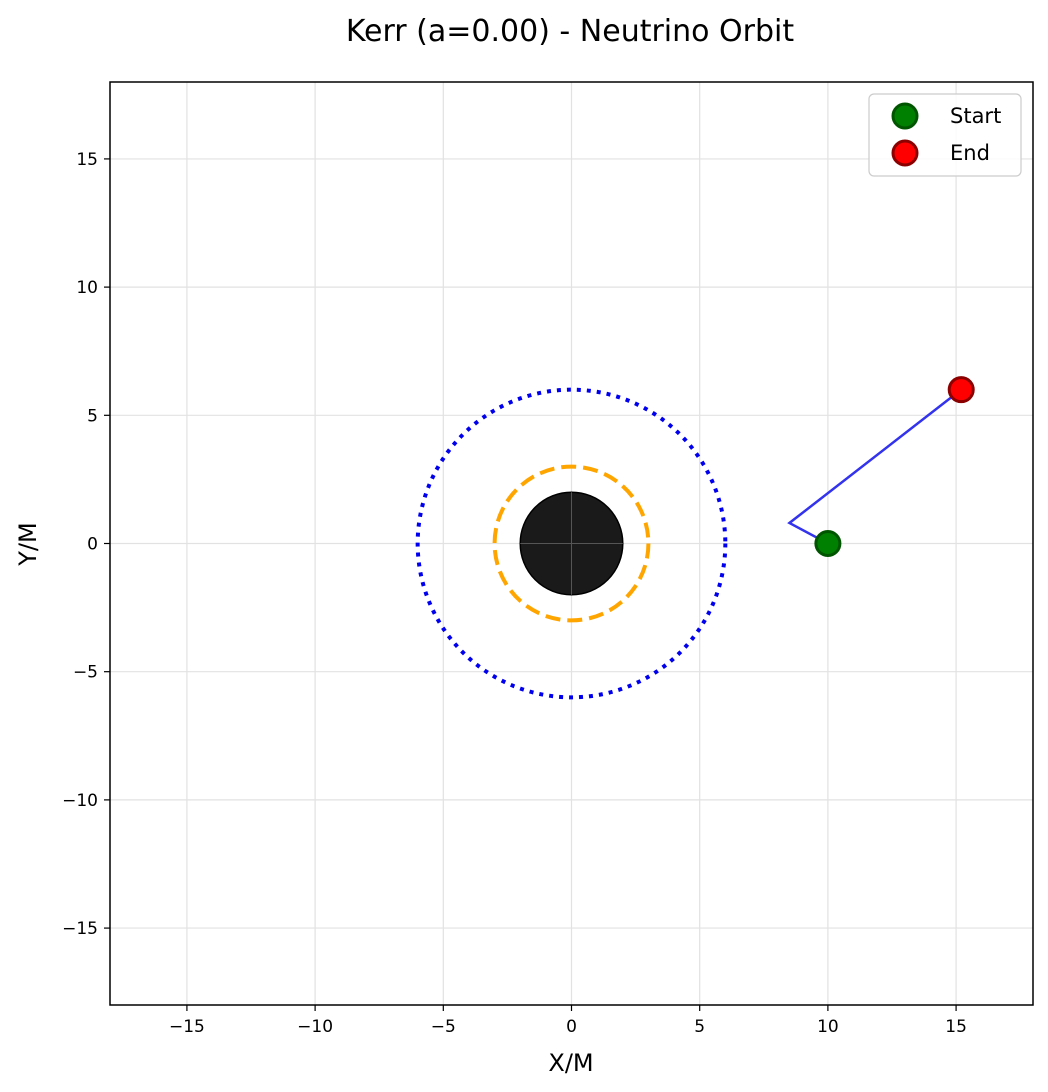  Describe the element at coordinates (570, 1063) in the screenshot. I see `x-axis-label: X/M` at that location.